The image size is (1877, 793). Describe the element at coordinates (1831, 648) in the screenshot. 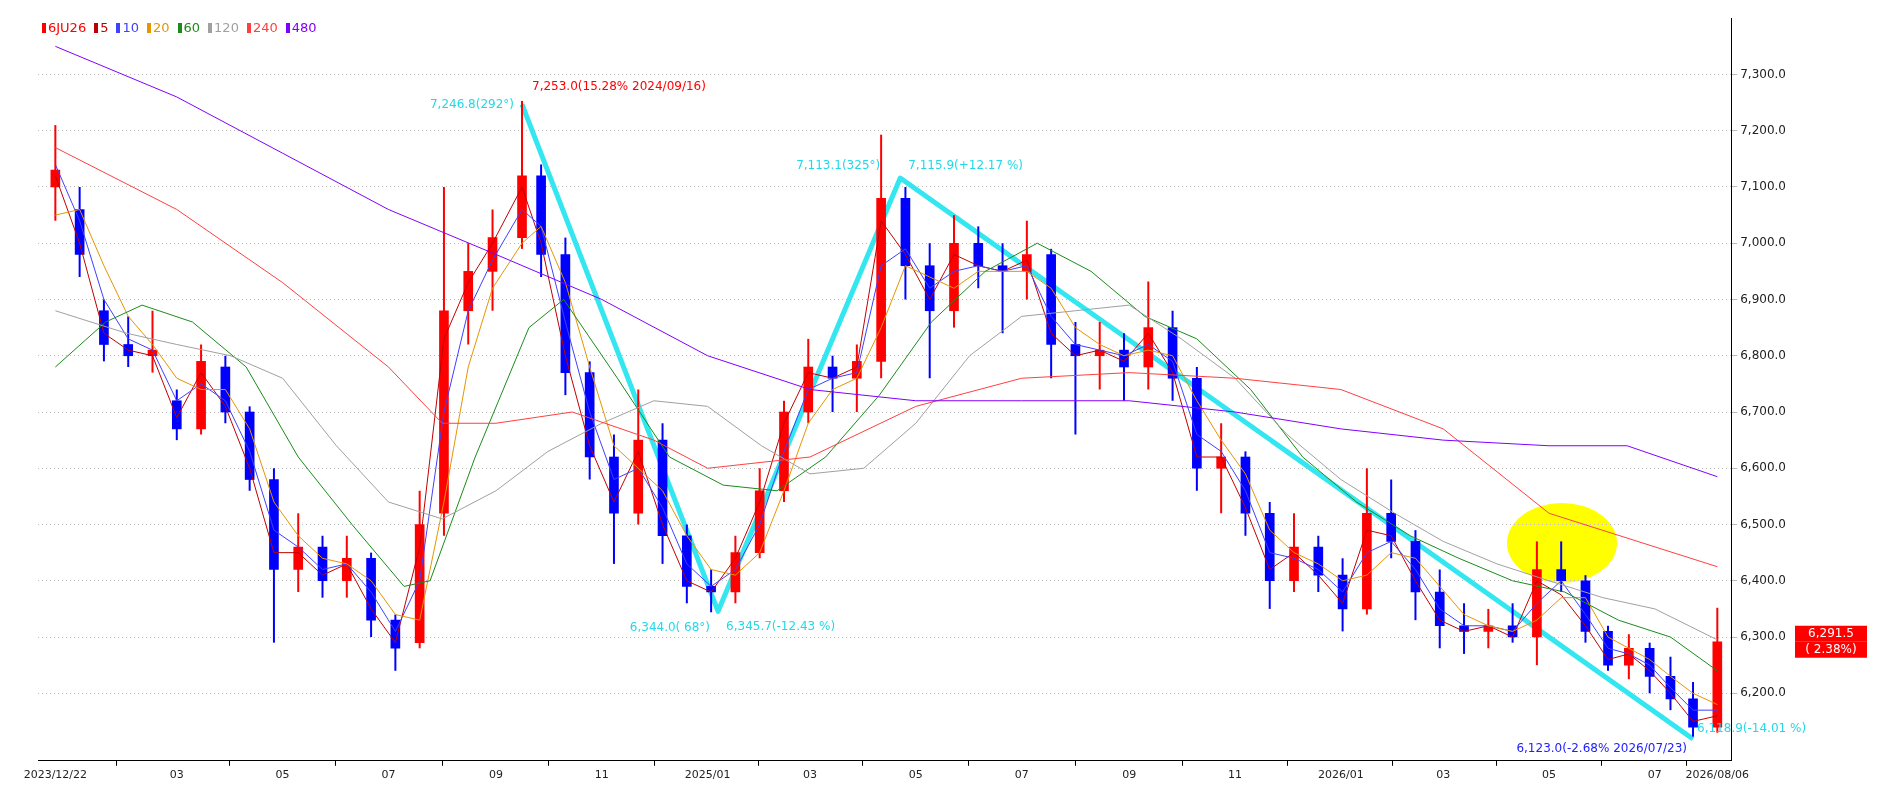

I see `text: ( 2.38%)` at that location.